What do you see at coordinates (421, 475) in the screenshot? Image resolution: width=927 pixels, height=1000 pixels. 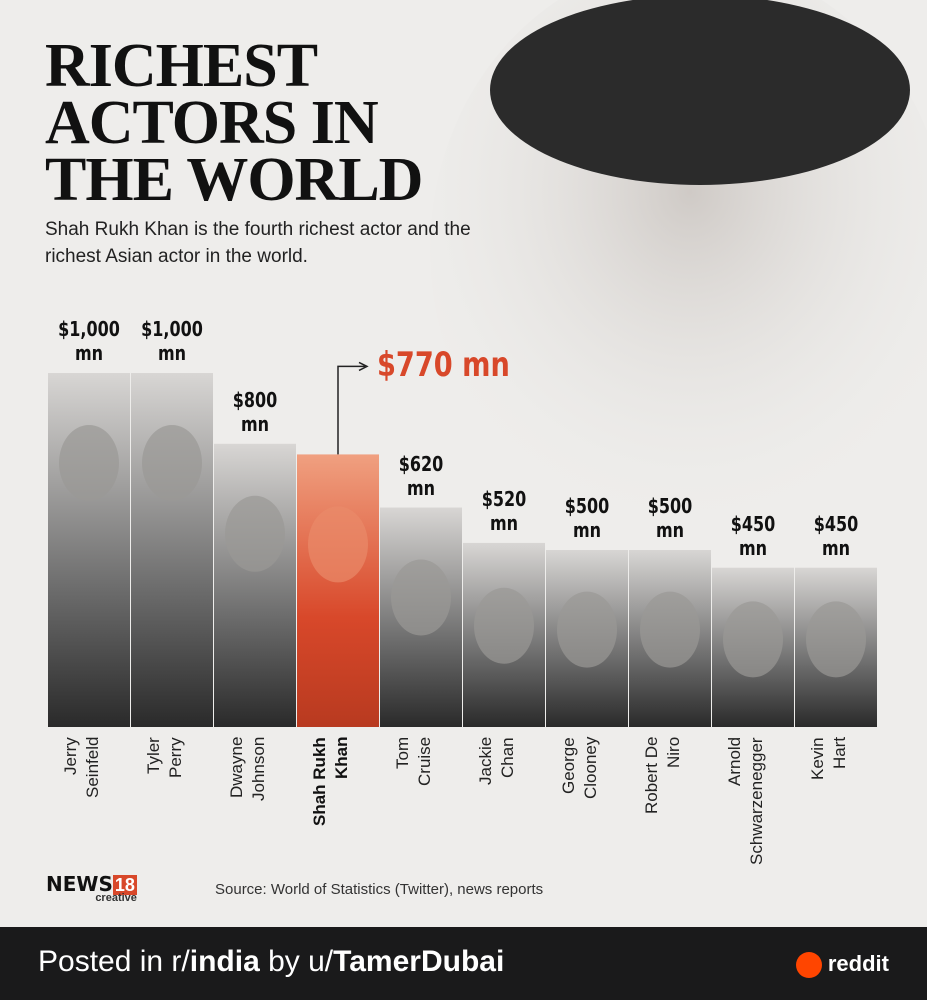 I see `value-label: $620 mn` at bounding box center [421, 475].